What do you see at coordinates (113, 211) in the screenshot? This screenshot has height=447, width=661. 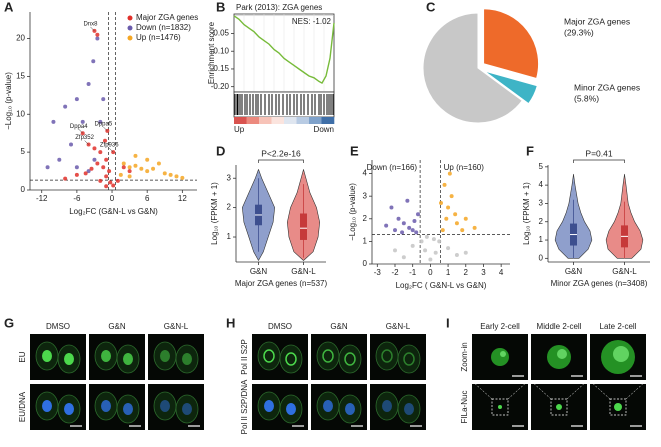 I see `x-axis-label: Log₂FC (G&N-L vs G&N)` at bounding box center [113, 211].